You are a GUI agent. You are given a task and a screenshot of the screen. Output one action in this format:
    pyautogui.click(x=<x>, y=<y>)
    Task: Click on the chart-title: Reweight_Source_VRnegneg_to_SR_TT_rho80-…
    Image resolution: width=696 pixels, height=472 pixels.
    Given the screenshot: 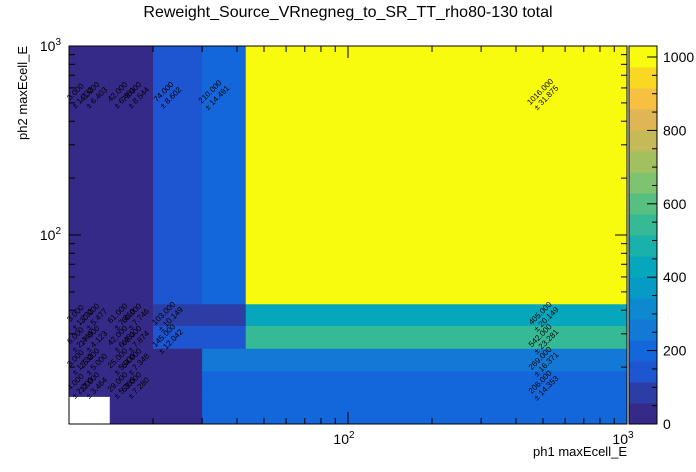 What is the action you would take?
    pyautogui.click(x=348, y=12)
    